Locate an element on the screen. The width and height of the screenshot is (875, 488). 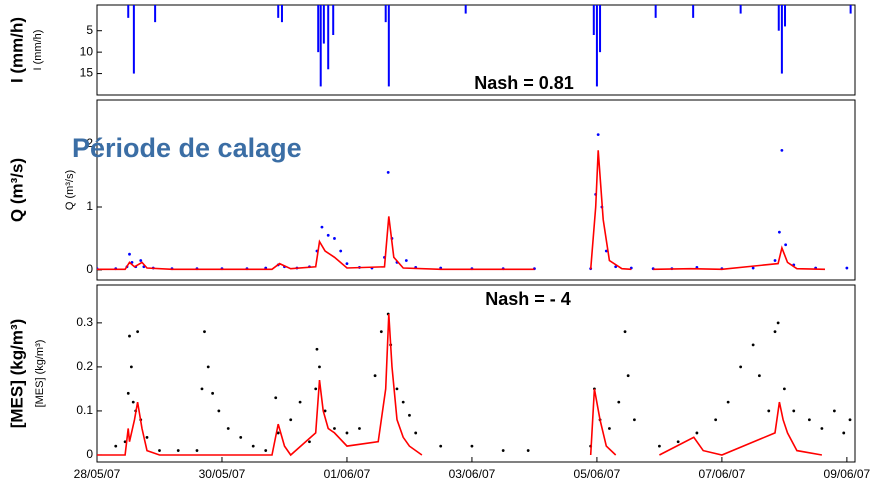
y-tick-label: 0.1 is located at coordinates (84, 410).